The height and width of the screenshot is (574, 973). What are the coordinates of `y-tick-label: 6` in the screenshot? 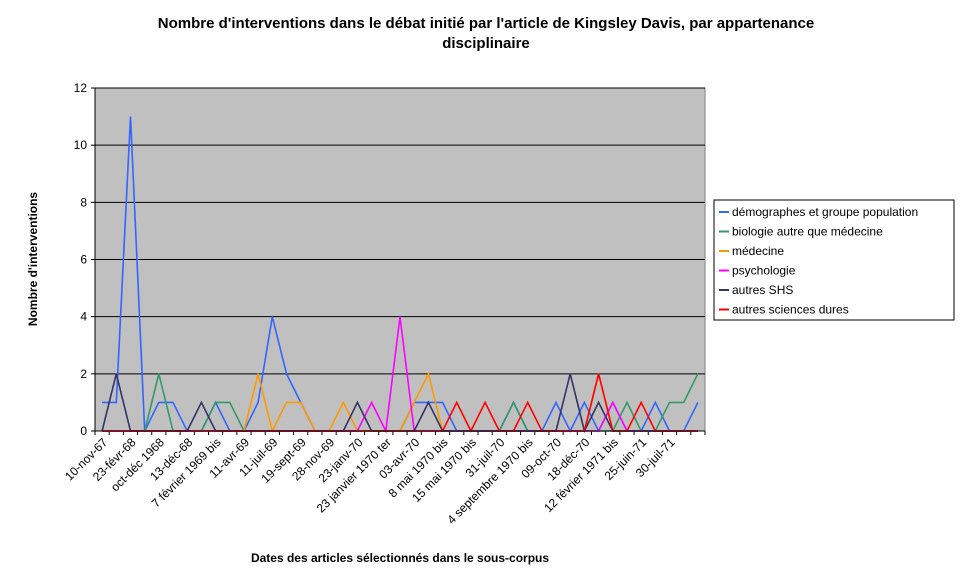 It's located at (83, 260).